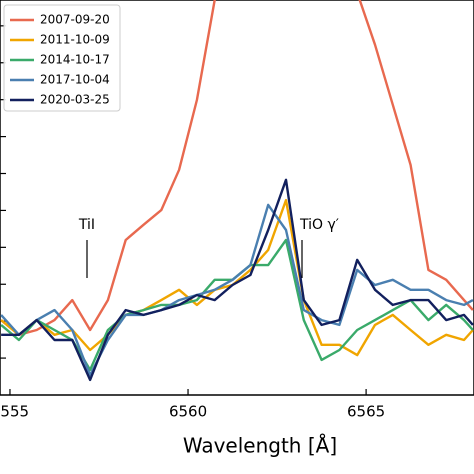  What do you see at coordinates (14, 412) in the screenshot?
I see `x-tick-label: 6555` at bounding box center [14, 412].